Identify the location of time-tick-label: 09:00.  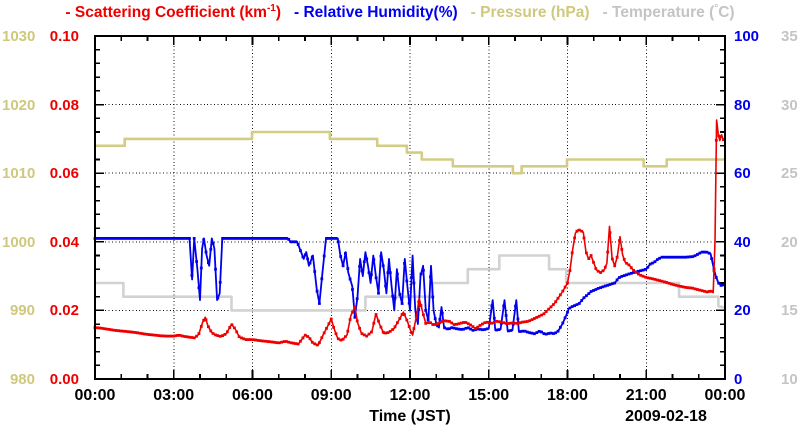
(331, 395).